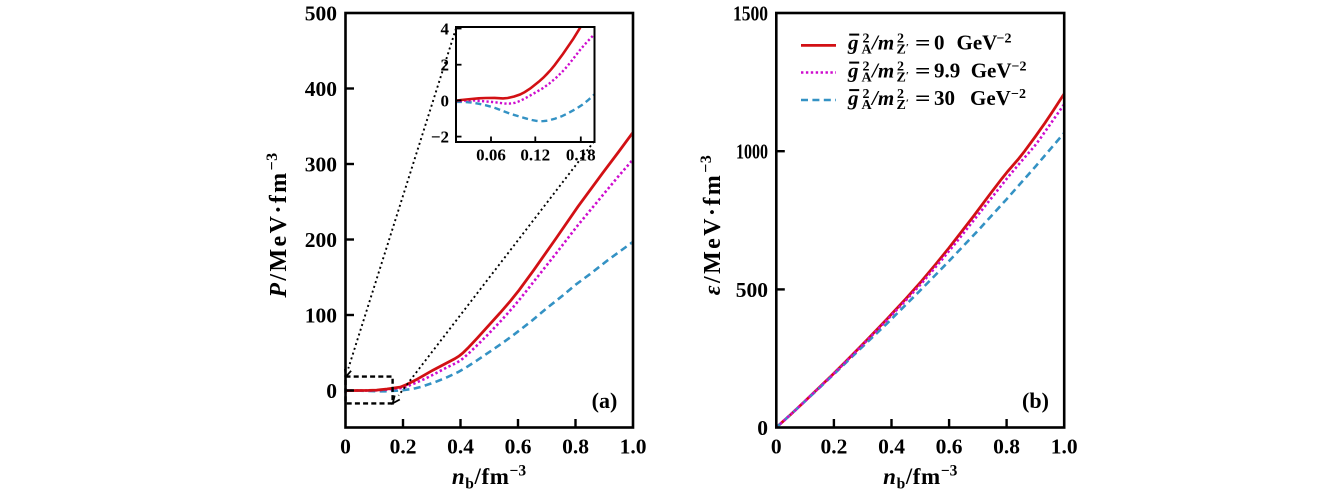 This screenshot has height=496, width=1339. Describe the element at coordinates (321, 316) in the screenshot. I see `svg-text: 100` at that location.